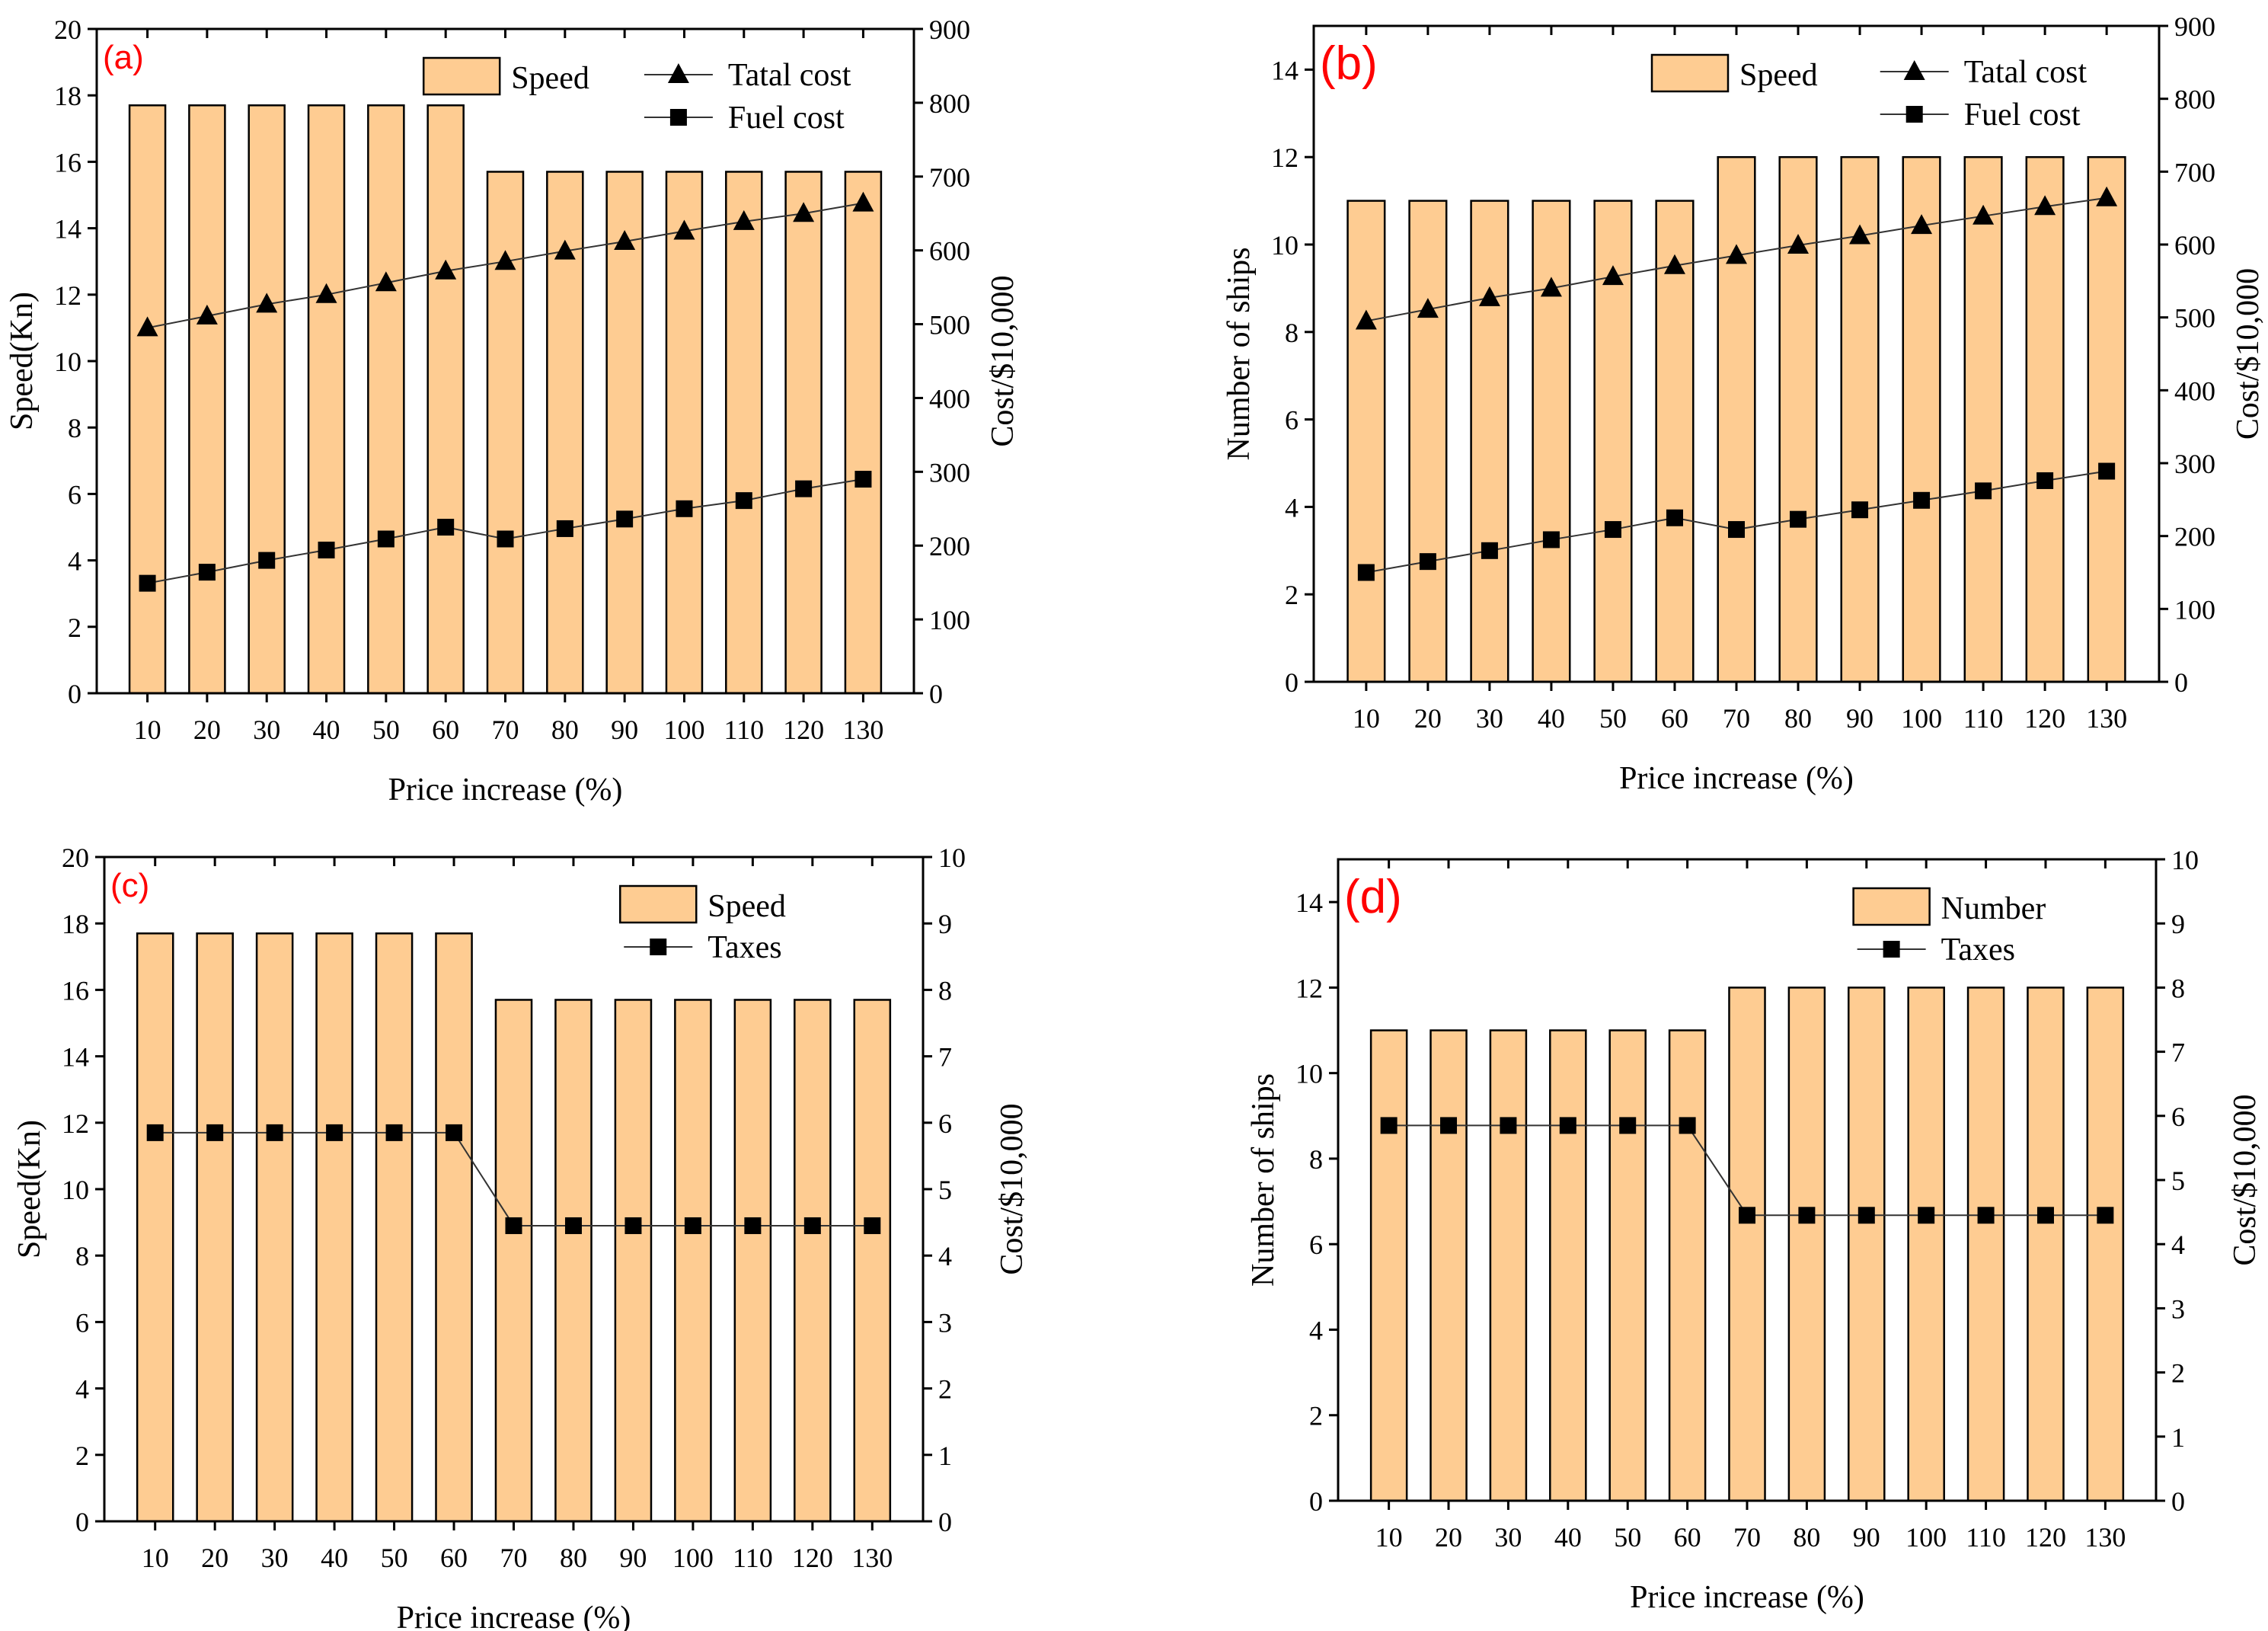 This screenshot has width=2268, height=1631. I want to click on panel-label: (c), so click(129, 886).